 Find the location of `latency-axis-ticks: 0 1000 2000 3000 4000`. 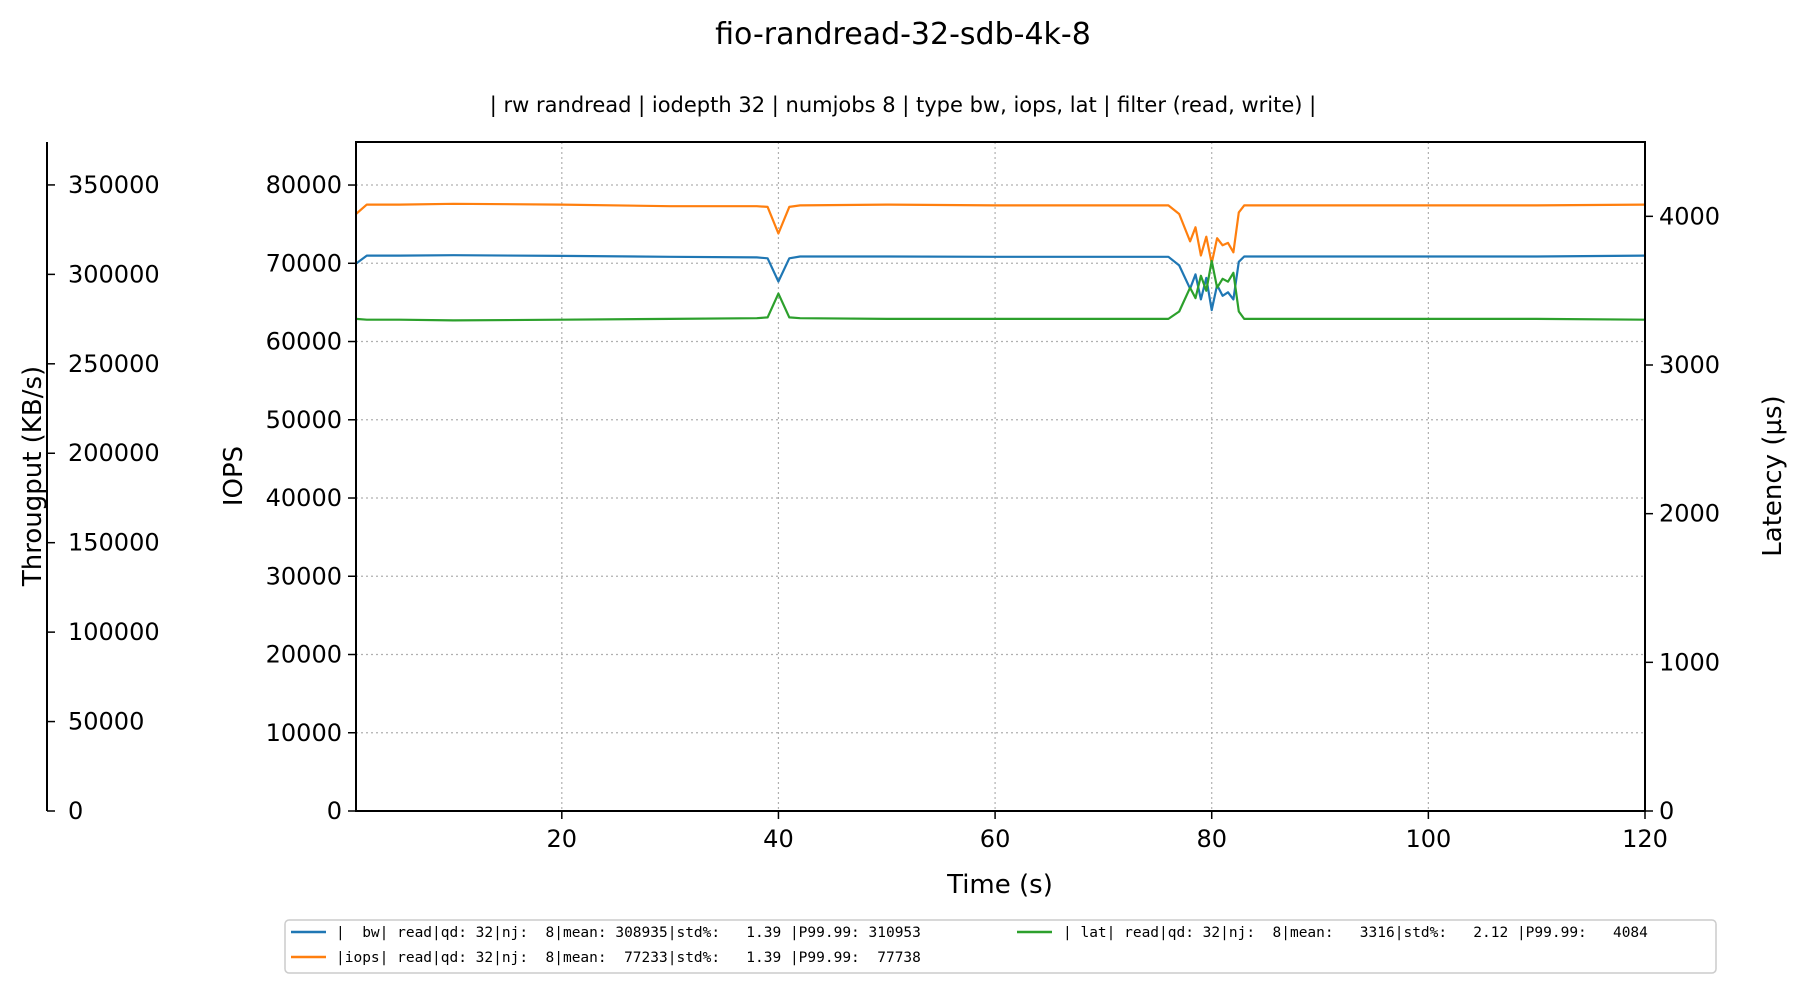

latency-axis-ticks: 0 1000 2000 3000 4000 is located at coordinates (1682, 513).